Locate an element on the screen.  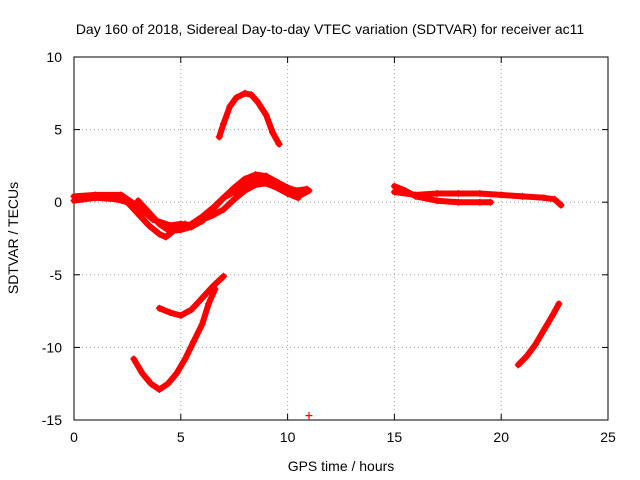
x-axis-label: GPS time / hours is located at coordinates (341, 466).